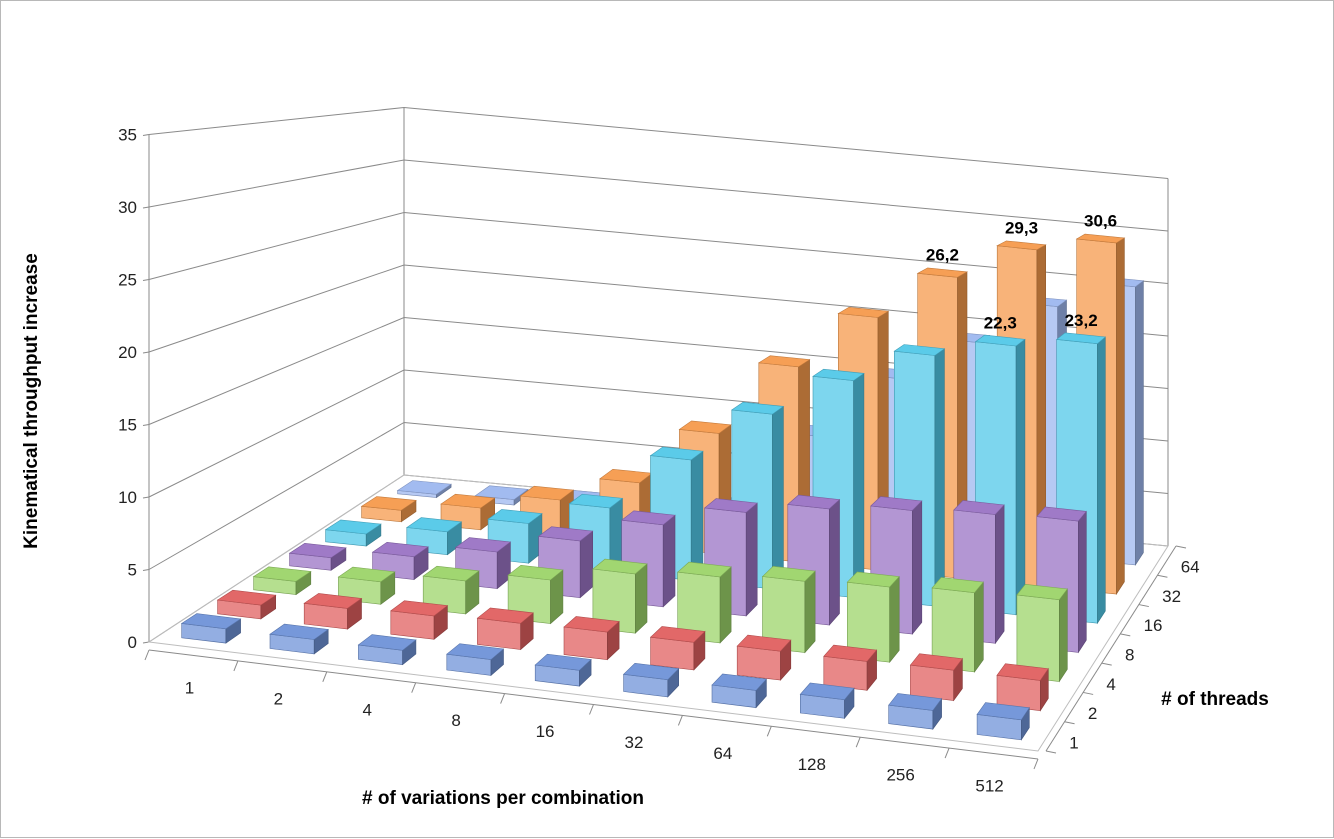 This screenshot has height=839, width=1334. Describe the element at coordinates (1129, 655) in the screenshot. I see `z-tick-label: 8` at that location.